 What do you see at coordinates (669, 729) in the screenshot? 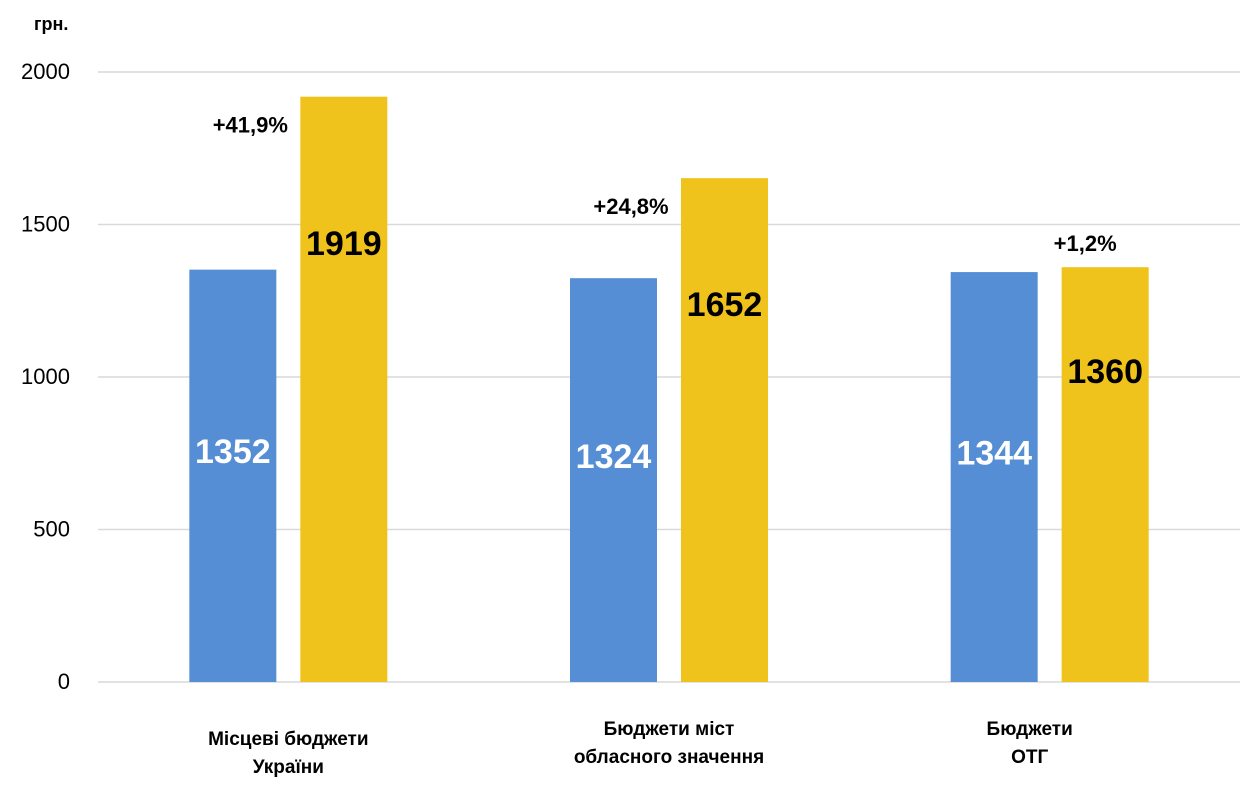
I see `x-category-label: Бюджети міст` at bounding box center [669, 729].